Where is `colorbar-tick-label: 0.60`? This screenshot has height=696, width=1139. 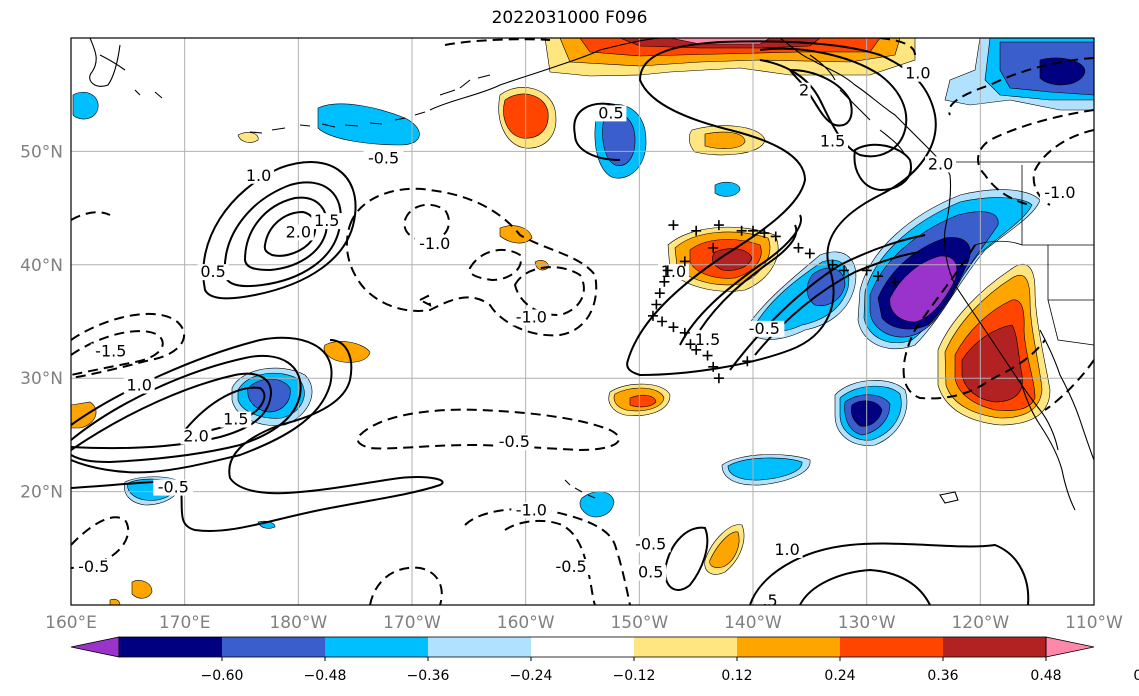
colorbar-tick-label: 0.60 is located at coordinates (1136, 676).